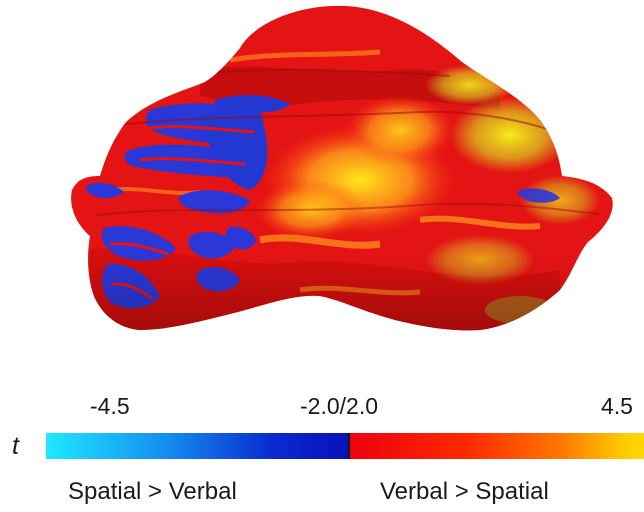  What do you see at coordinates (349, 446) in the screenshot?
I see `colorbar-separator` at bounding box center [349, 446].